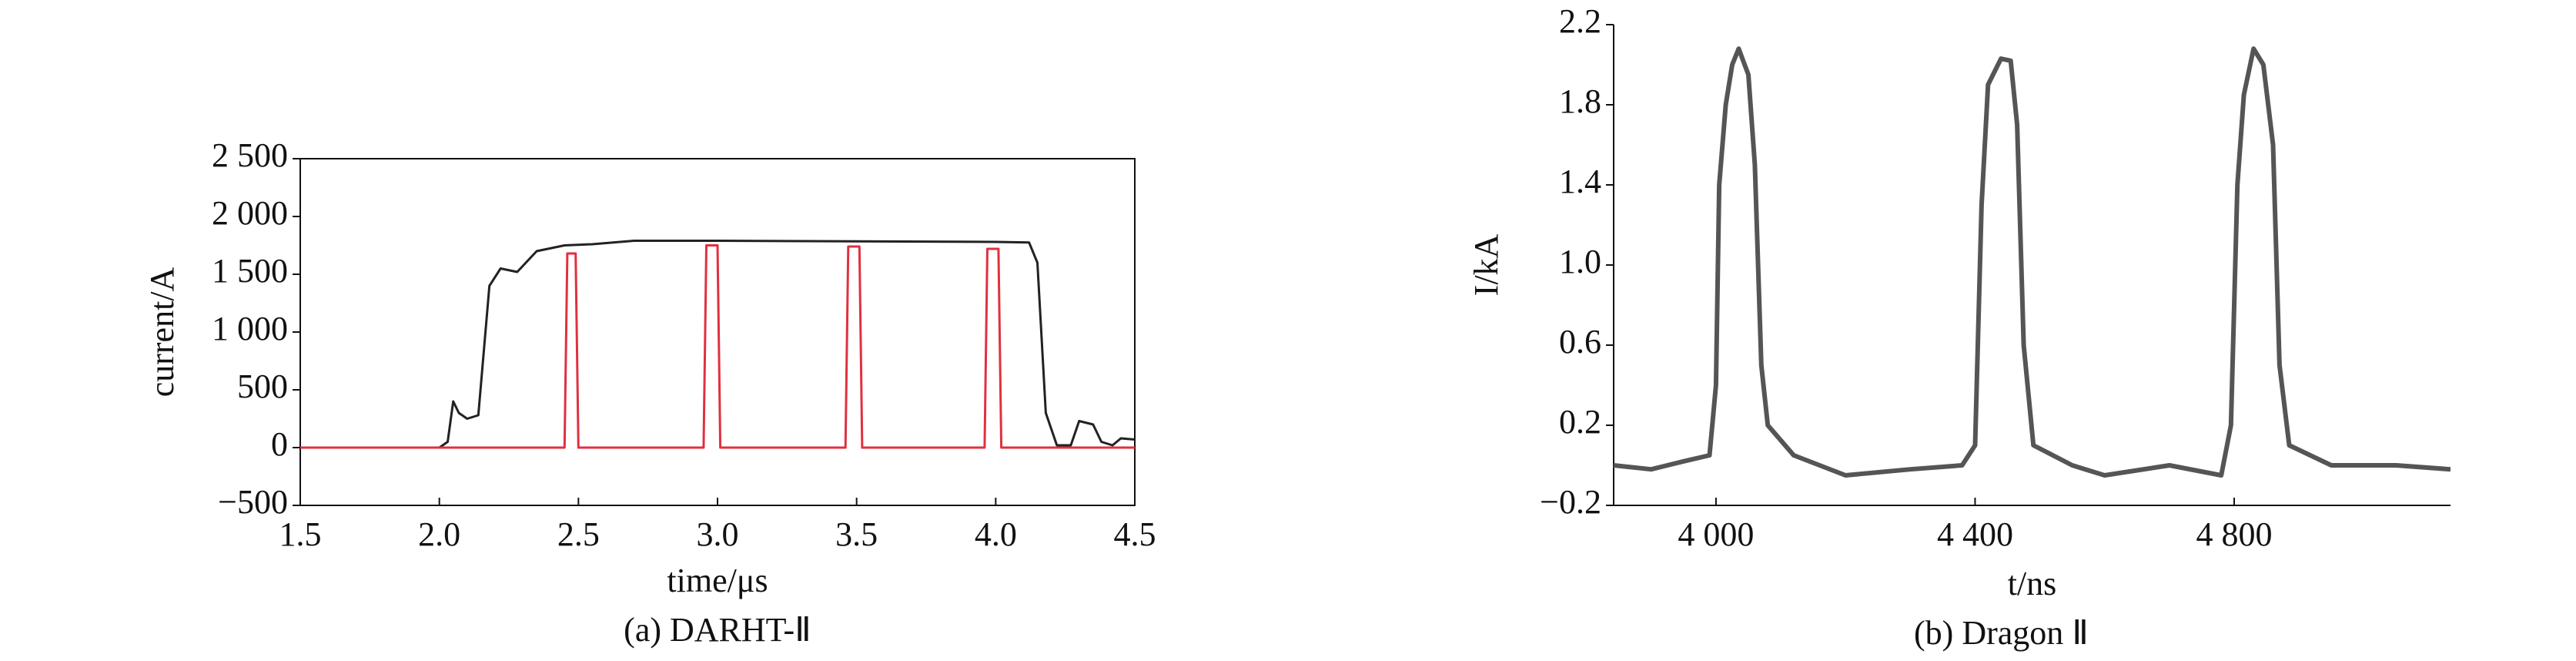 This screenshot has width=2576, height=661. I want to click on x-tick-label: 4 400, so click(1975, 534).